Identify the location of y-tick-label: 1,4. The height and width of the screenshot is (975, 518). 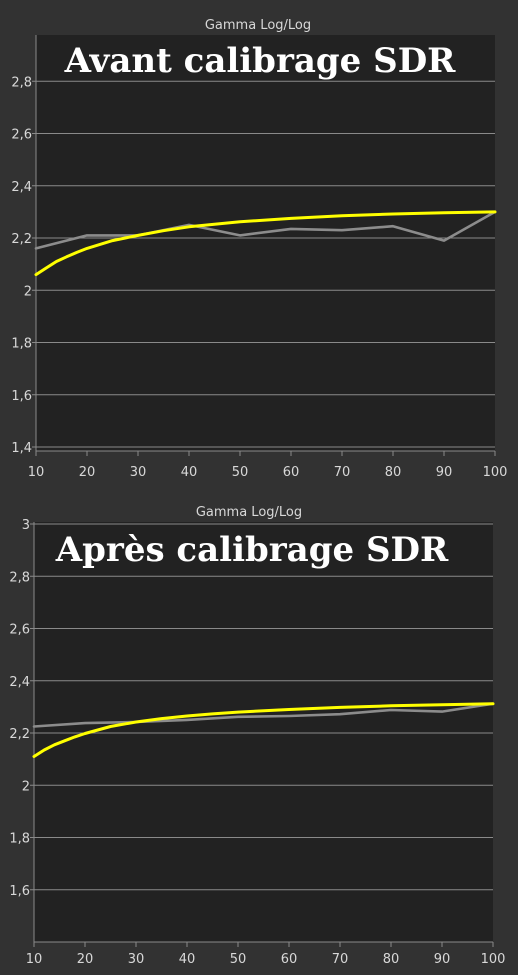
(21, 448).